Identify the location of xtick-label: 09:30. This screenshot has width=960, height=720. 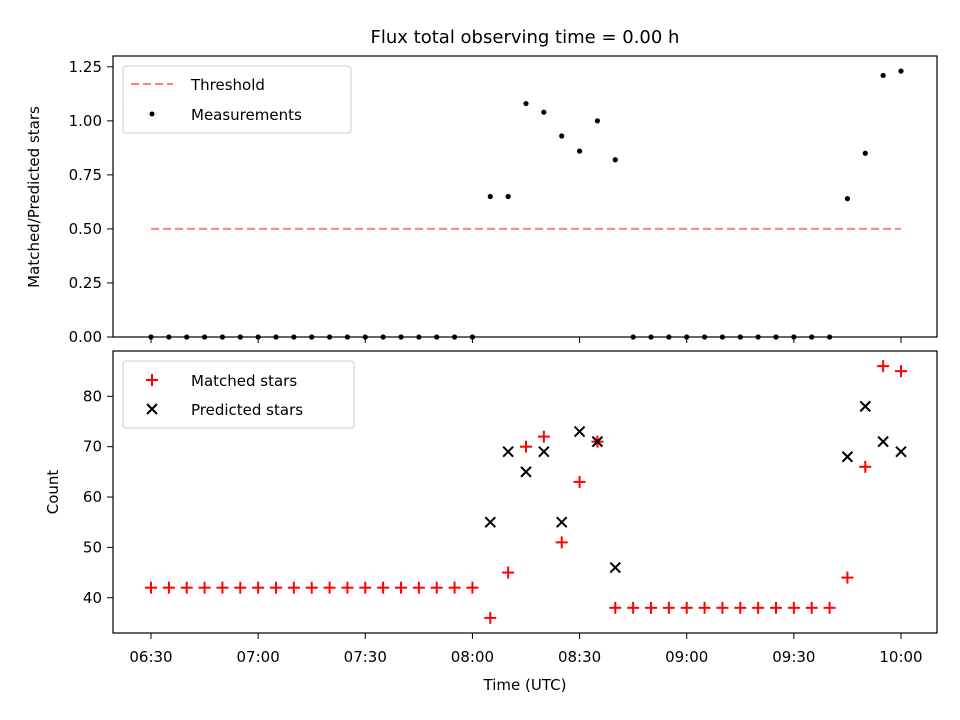
(793, 657).